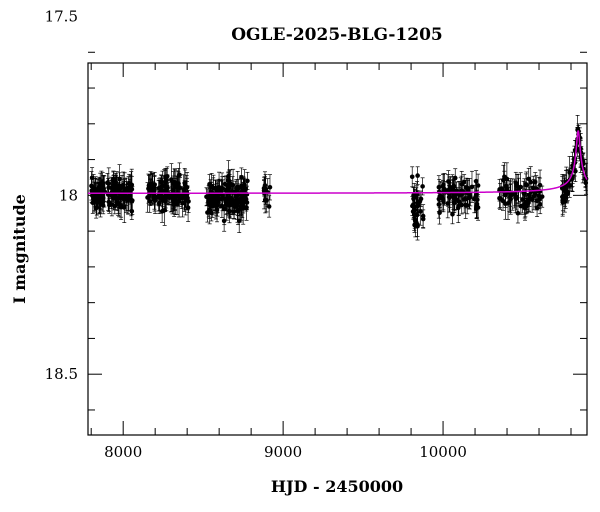  I want to click on y-tick-label: 18, so click(68, 195).